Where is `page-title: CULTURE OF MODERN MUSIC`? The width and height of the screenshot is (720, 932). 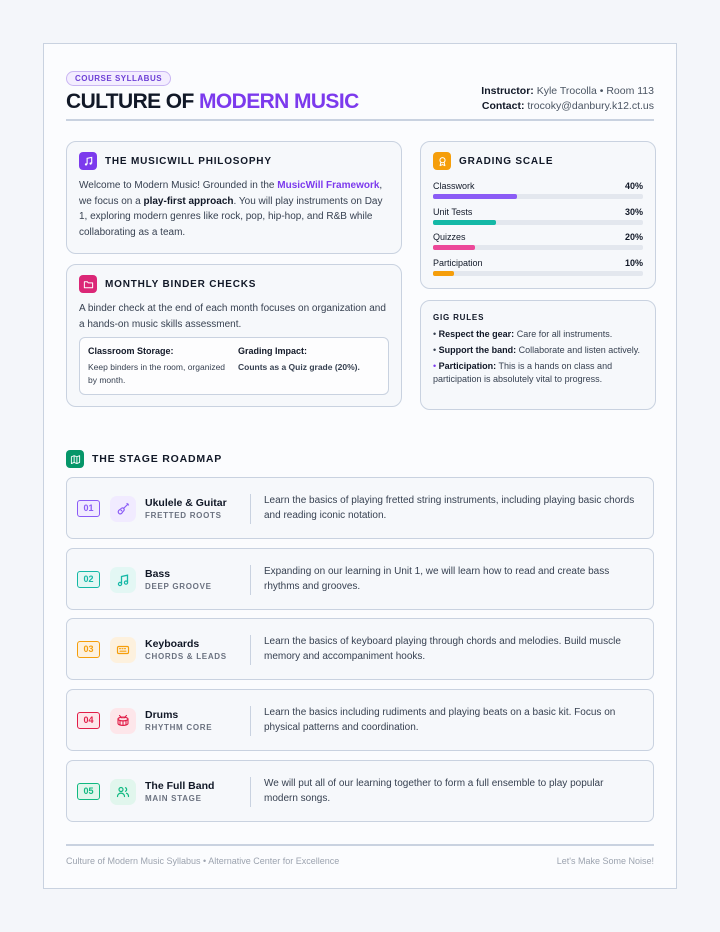 page-title: CULTURE OF MODERN MUSIC is located at coordinates (212, 102).